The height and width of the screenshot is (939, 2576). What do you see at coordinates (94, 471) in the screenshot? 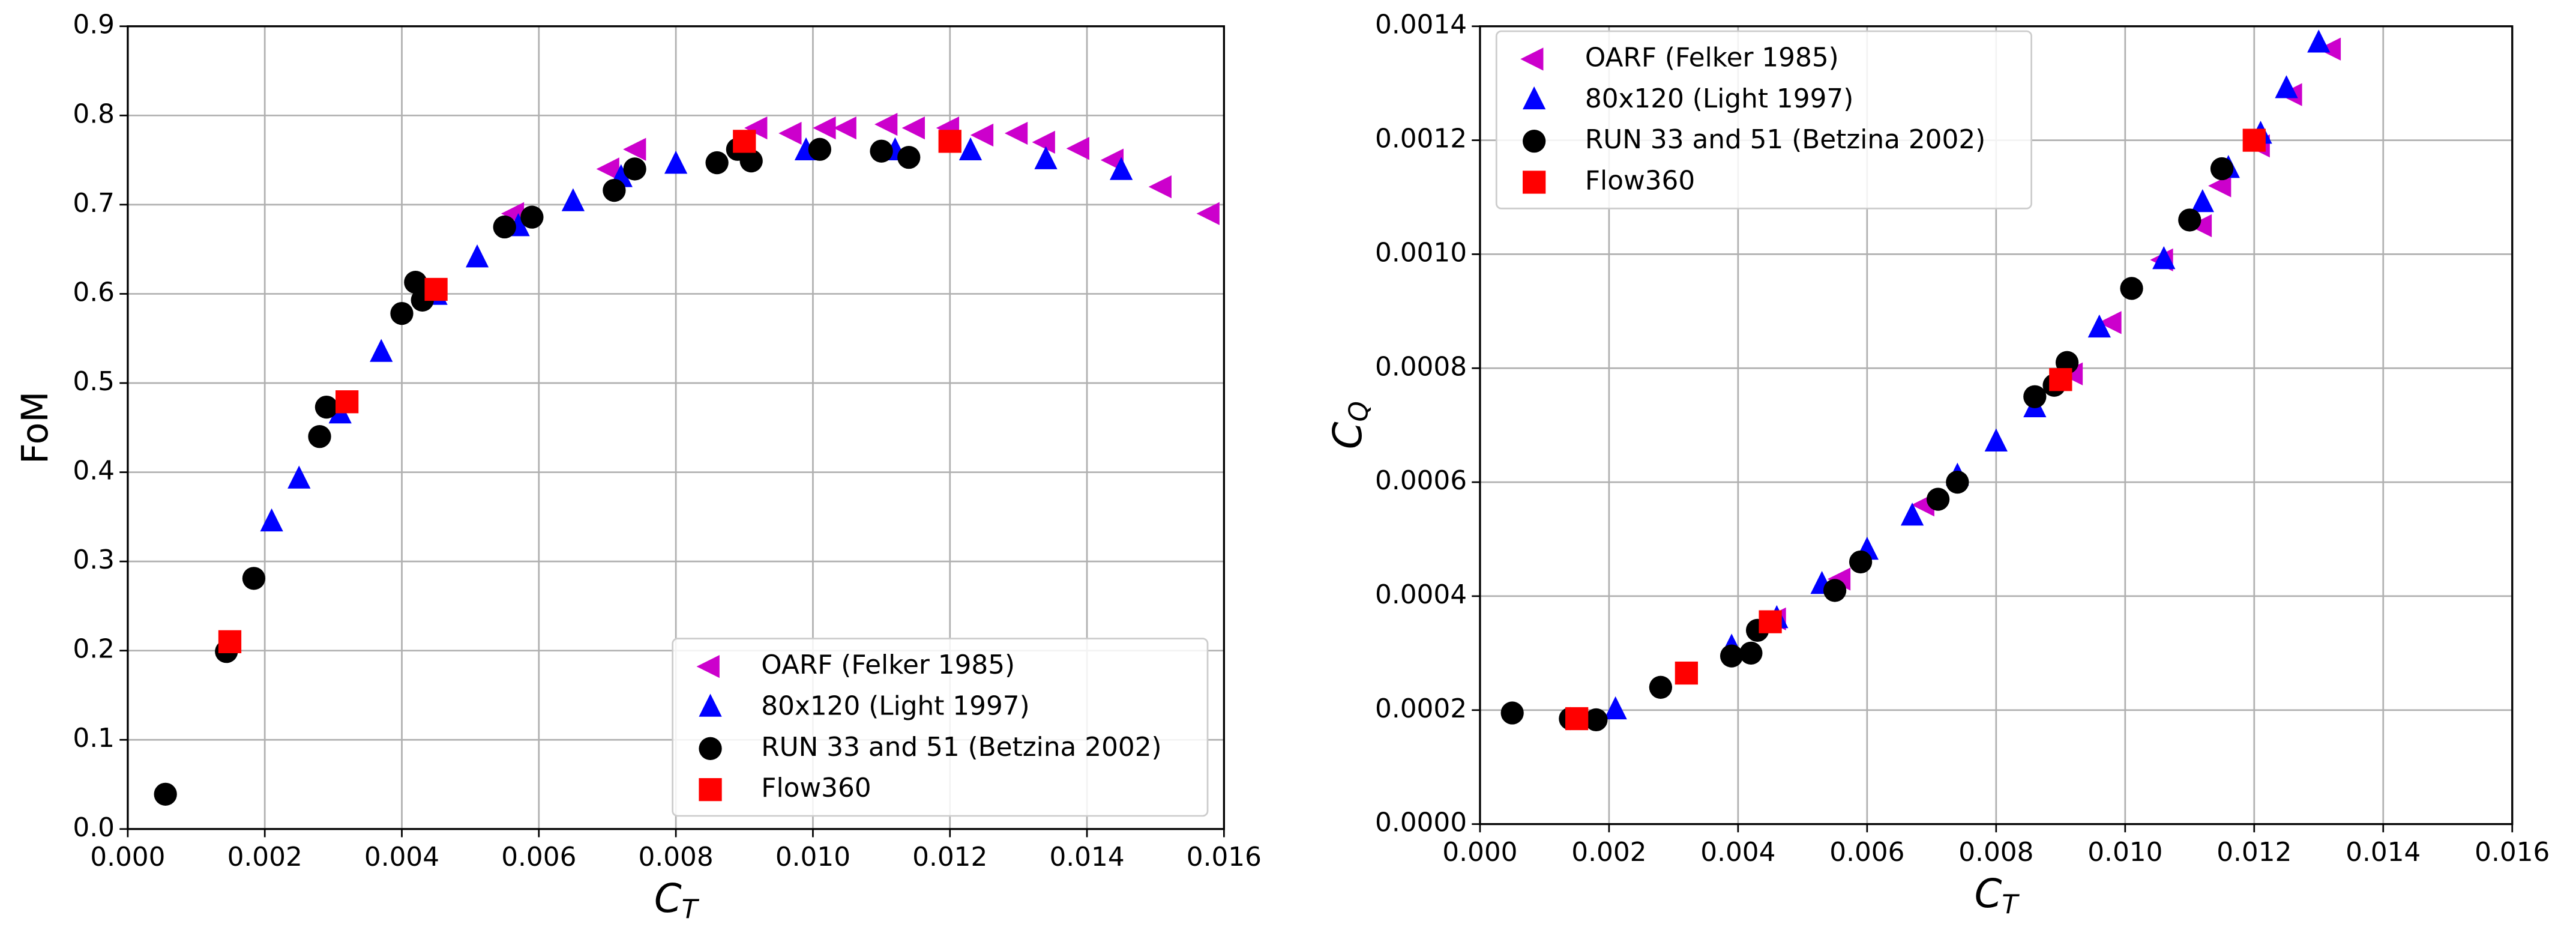
I see `y-tick-label: 0.4` at bounding box center [94, 471].